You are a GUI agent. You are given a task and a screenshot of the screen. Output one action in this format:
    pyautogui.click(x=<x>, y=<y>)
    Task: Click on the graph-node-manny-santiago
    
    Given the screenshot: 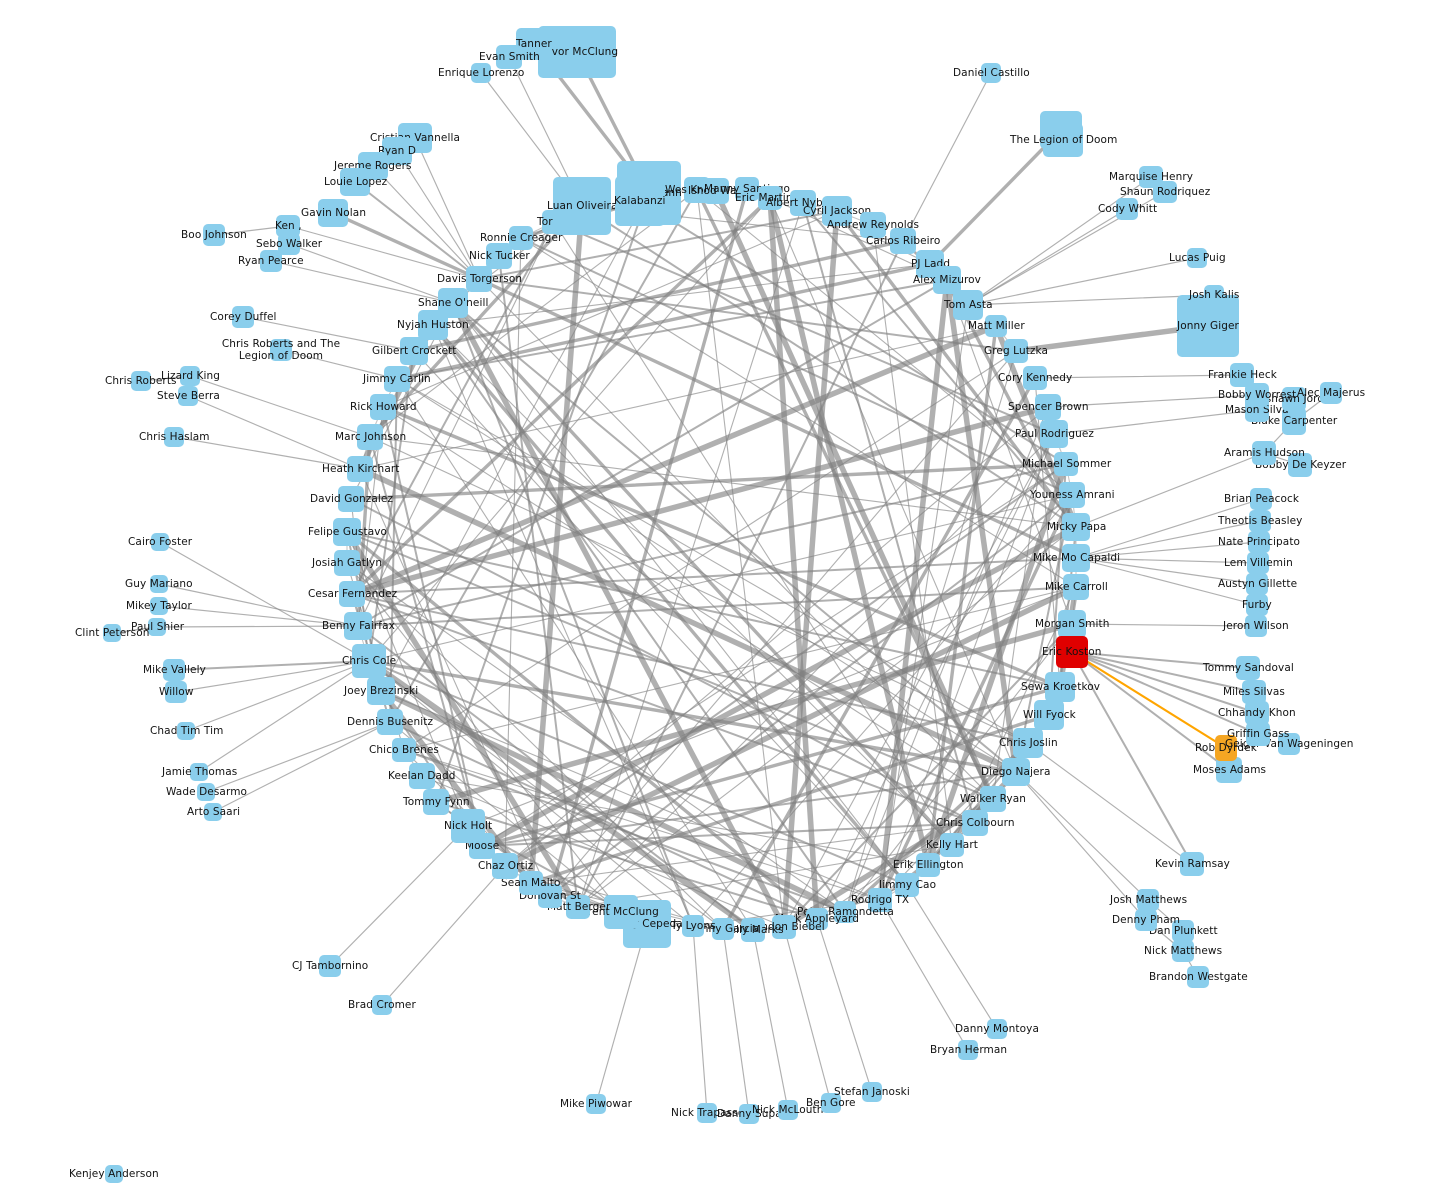 What is the action you would take?
    pyautogui.click(x=747, y=189)
    